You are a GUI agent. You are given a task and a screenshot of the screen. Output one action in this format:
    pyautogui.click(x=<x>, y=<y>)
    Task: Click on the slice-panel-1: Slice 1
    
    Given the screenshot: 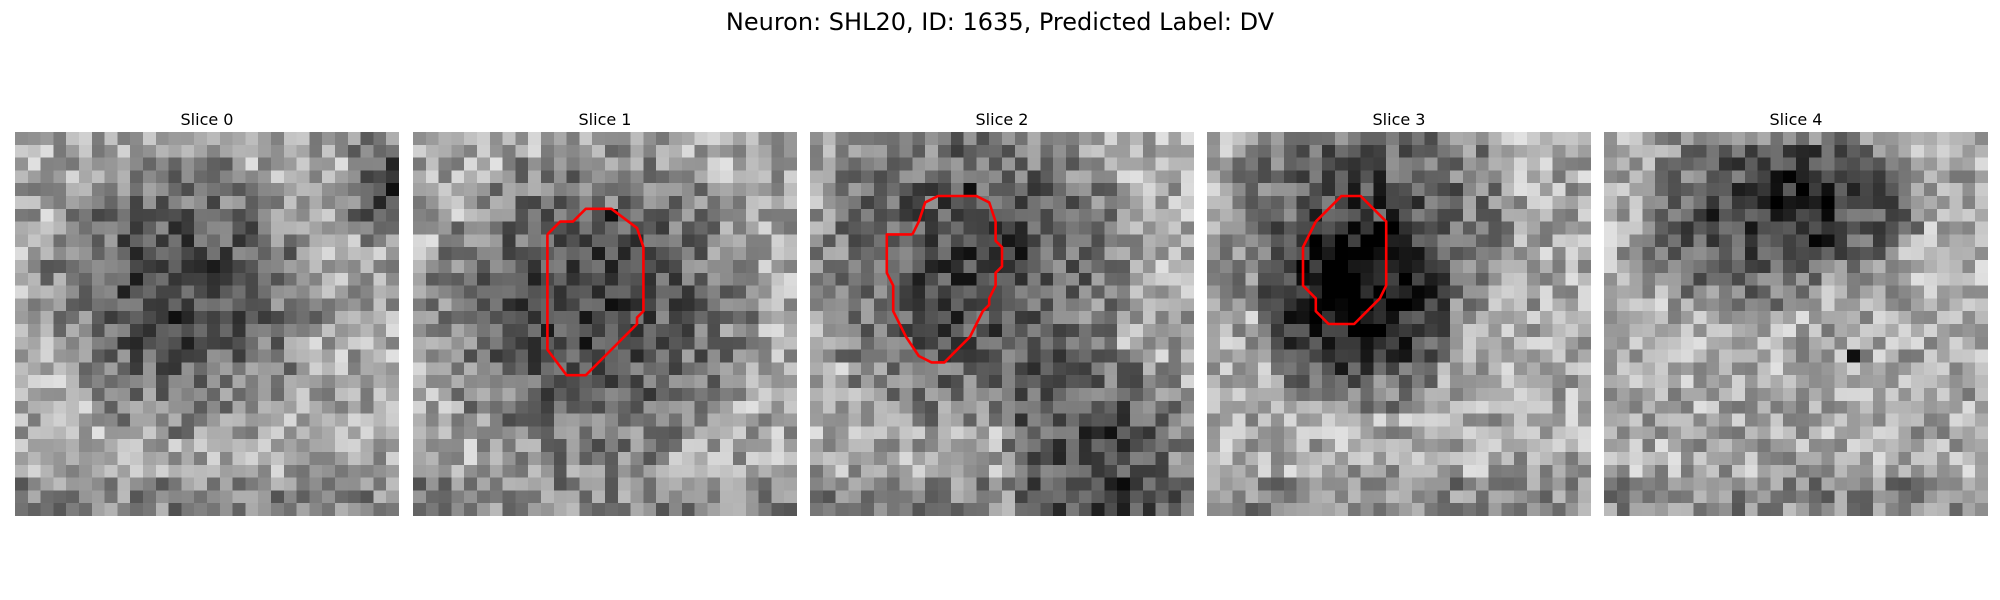 What is the action you would take?
    pyautogui.click(x=605, y=312)
    